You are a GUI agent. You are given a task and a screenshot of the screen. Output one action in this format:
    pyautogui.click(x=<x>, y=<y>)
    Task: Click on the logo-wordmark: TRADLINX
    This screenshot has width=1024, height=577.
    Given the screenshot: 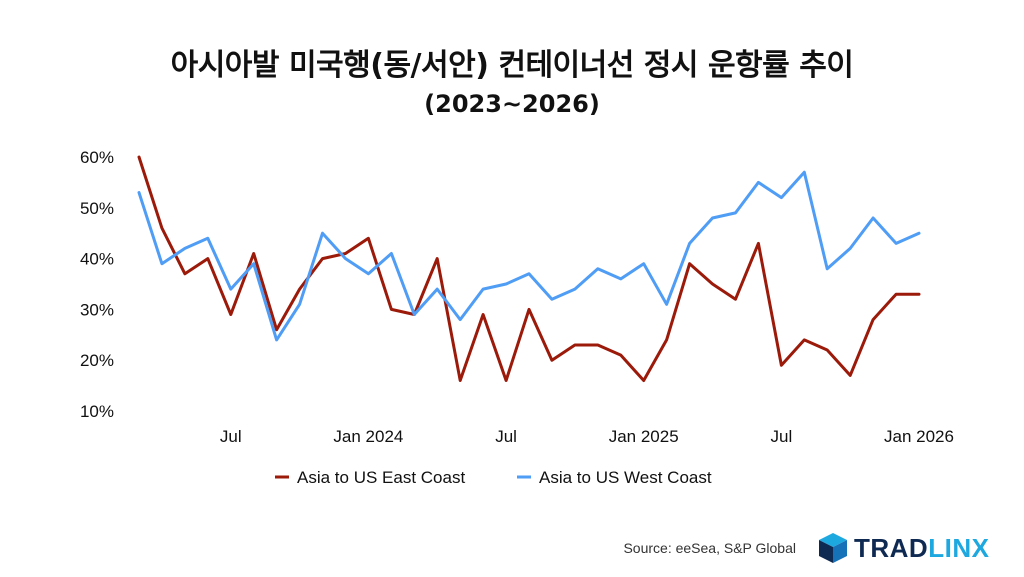 What is the action you would take?
    pyautogui.click(x=921, y=548)
    